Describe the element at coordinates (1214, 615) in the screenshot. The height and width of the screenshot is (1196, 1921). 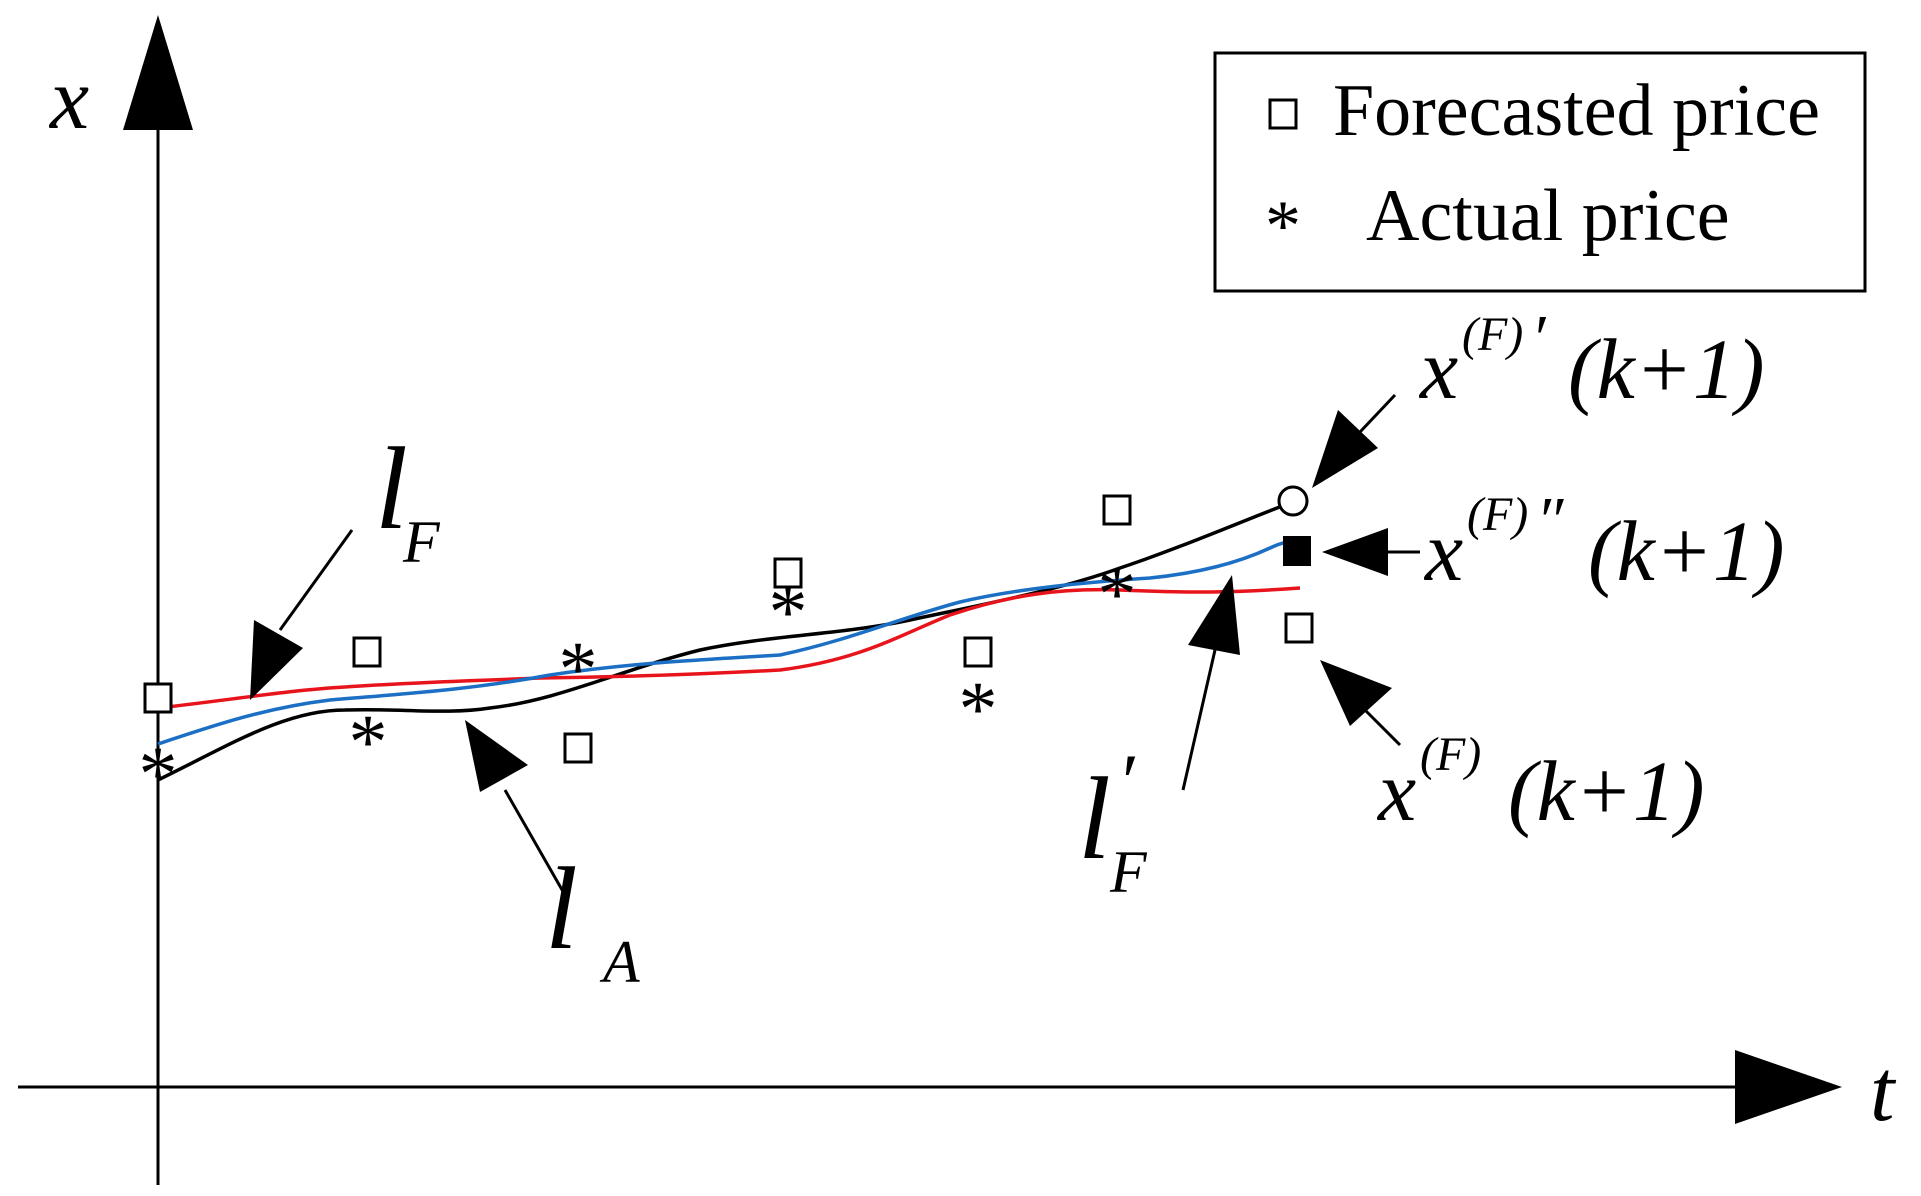
I see `l-F-prime-arrowhead` at that location.